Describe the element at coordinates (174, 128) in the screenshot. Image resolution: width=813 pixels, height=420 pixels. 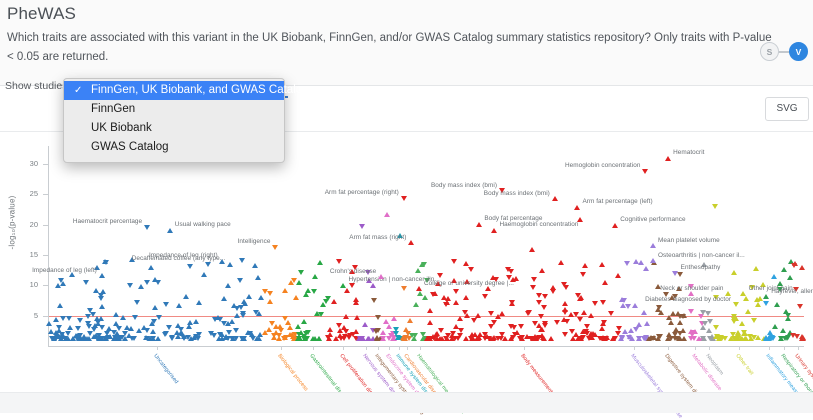
I see `dropdown-option-2: UK Biobank` at that location.